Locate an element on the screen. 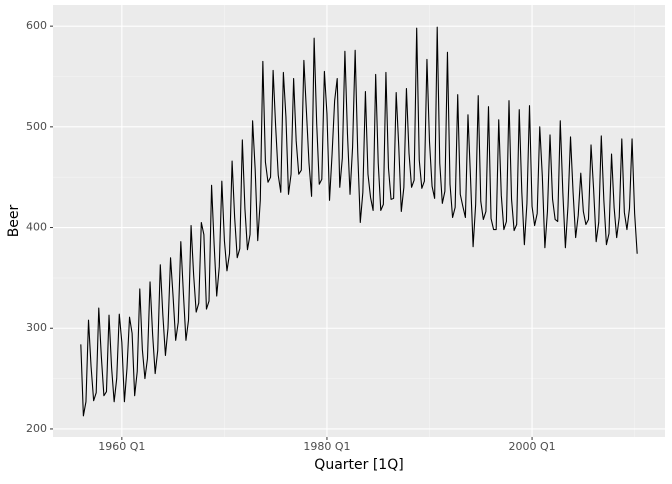 This screenshot has width=672, height=484. y-axis-title: Beer is located at coordinates (14, 220).